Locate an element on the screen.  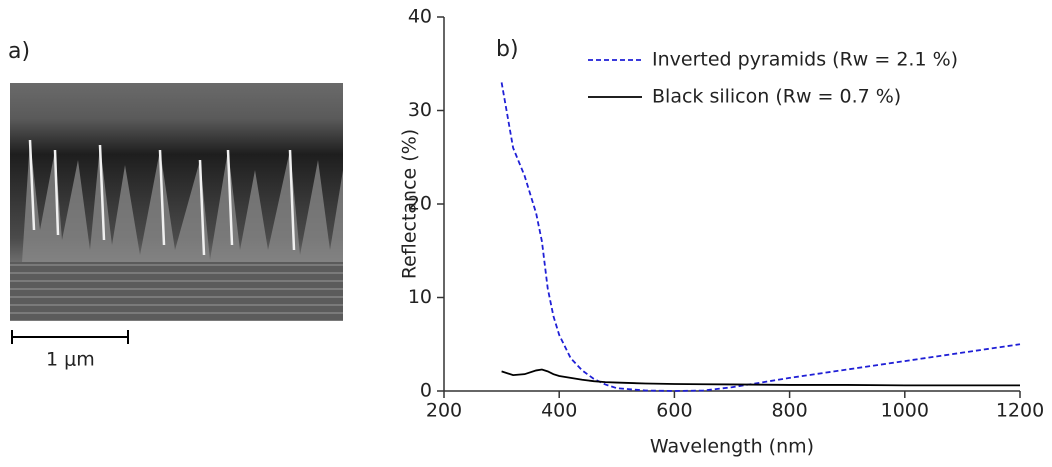
panel-label: a) is located at coordinates (19, 51).